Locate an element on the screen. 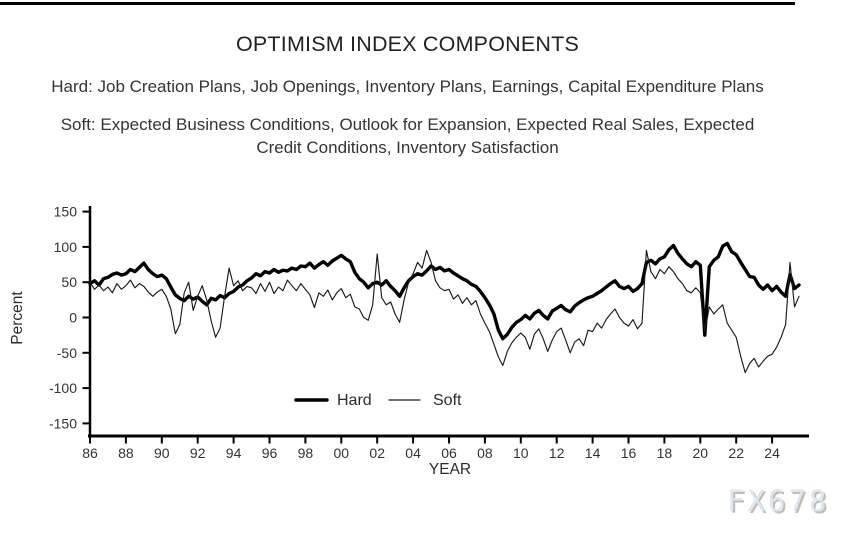  x-tick-label: 96 is located at coordinates (270, 453).